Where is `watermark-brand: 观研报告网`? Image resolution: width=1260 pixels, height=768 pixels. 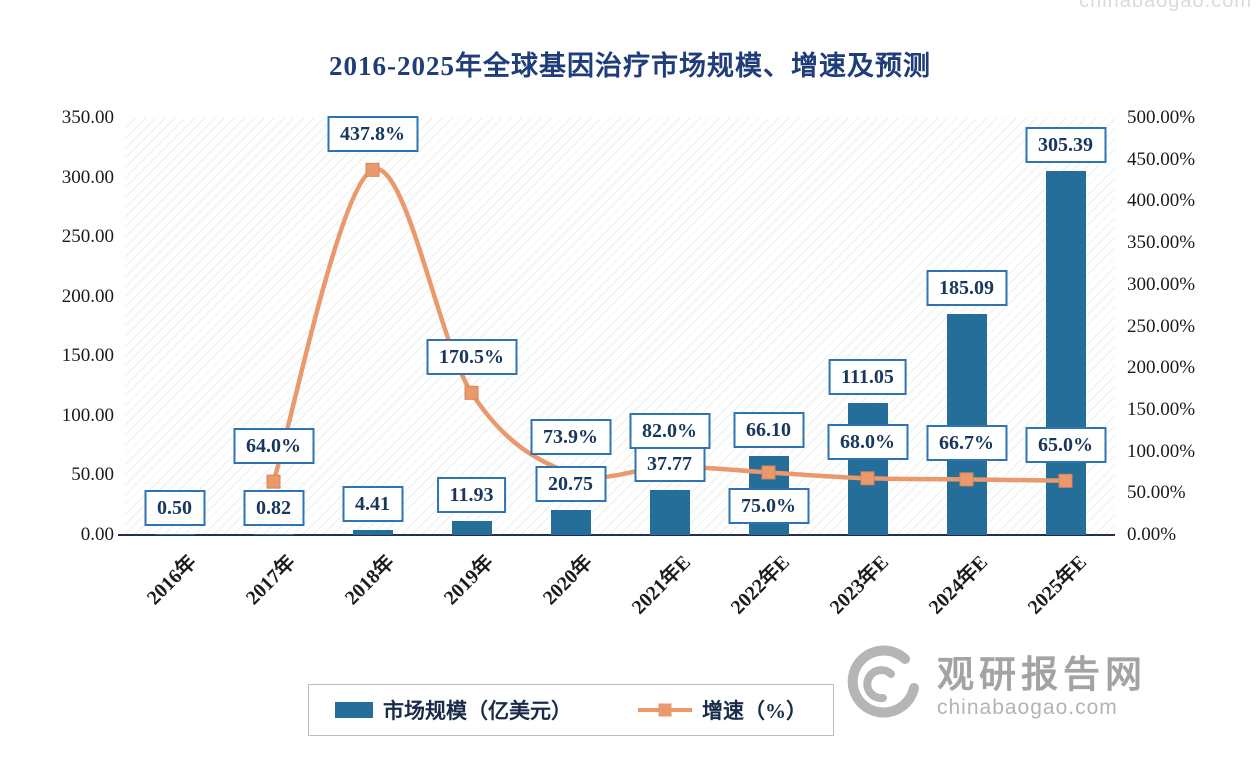
watermark-brand: 观研报告网 is located at coordinates (1042, 674).